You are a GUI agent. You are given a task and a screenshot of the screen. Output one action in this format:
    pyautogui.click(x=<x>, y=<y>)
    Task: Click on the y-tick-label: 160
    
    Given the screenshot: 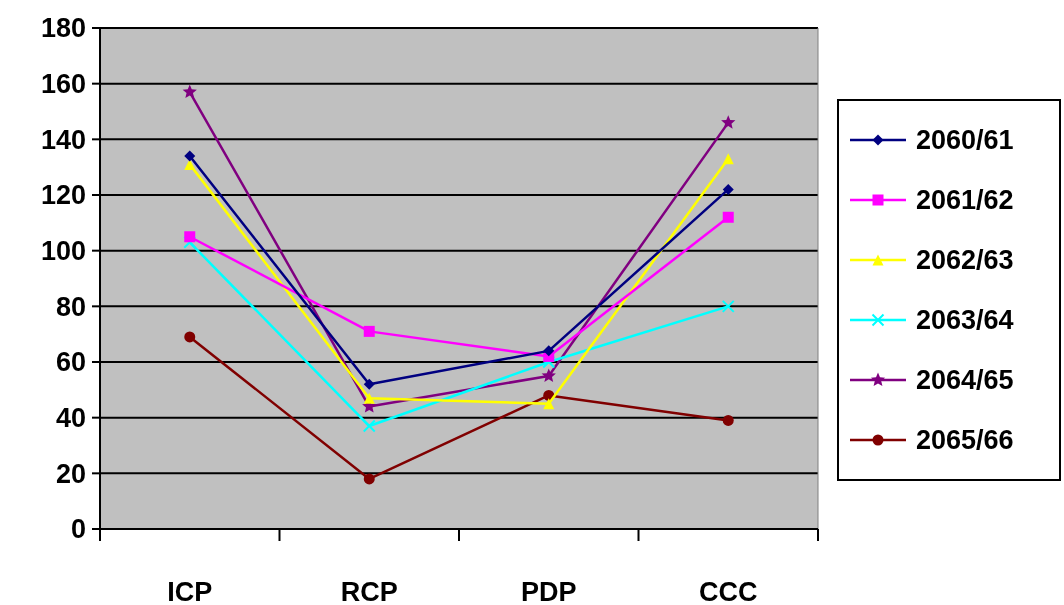 What is the action you would take?
    pyautogui.click(x=63, y=84)
    